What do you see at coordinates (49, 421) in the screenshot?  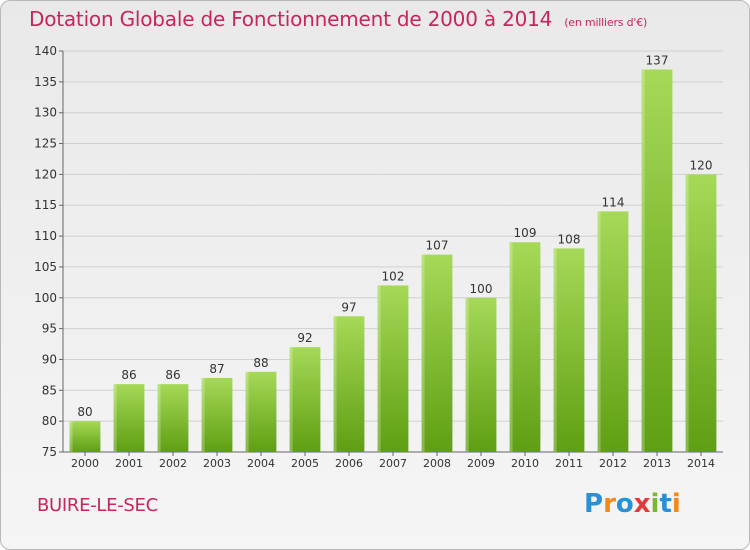 I see `y-tick-label: 80` at bounding box center [49, 421].